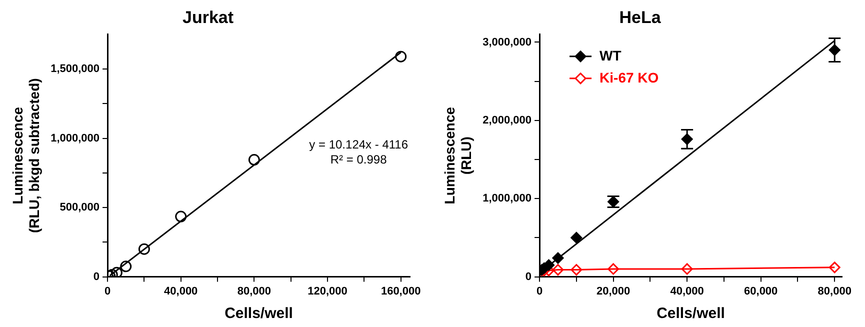 Image resolution: width=865 pixels, height=327 pixels. What do you see at coordinates (358, 144) in the screenshot?
I see `annotation: y = 10.124x - 4116` at bounding box center [358, 144].